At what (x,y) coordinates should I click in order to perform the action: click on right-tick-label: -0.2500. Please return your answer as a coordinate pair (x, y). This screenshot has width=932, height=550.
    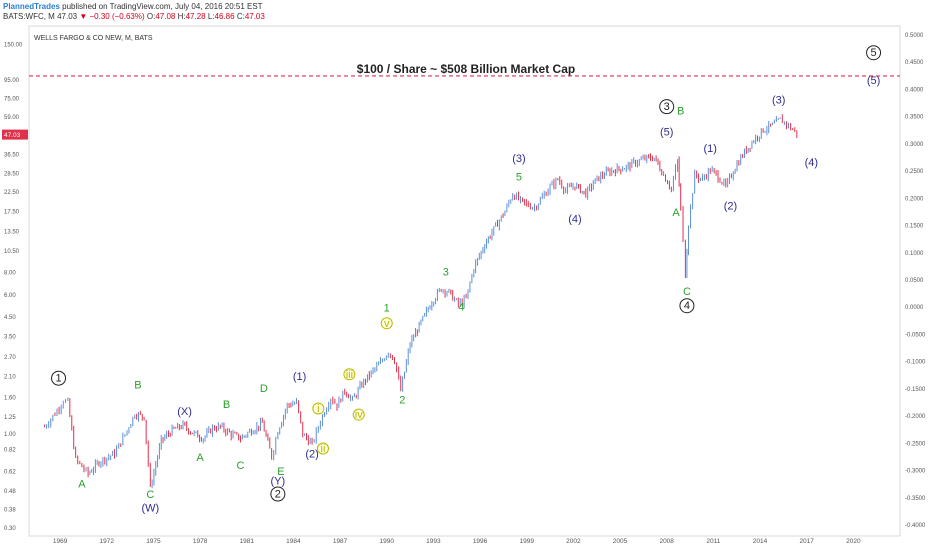
    Looking at the image, I should click on (915, 444).